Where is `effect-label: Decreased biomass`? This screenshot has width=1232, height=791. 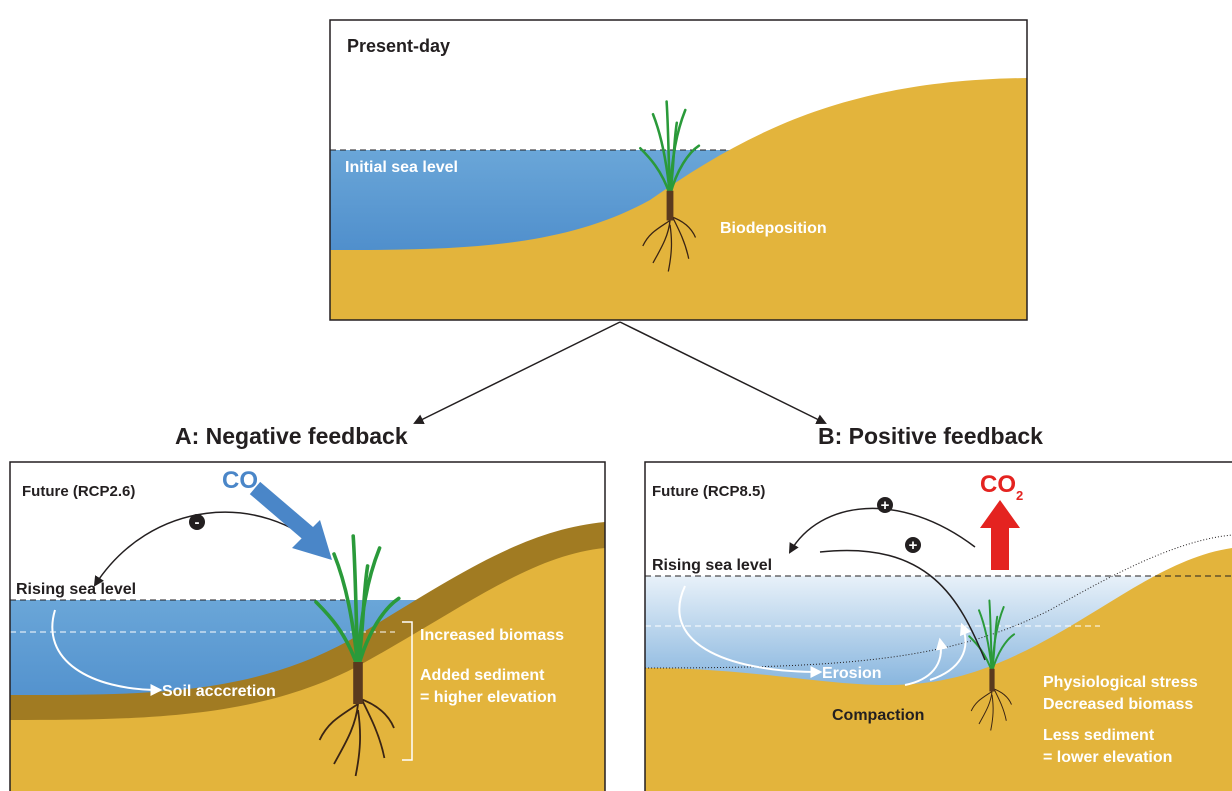
effect-label: Decreased biomass is located at coordinates (1118, 704).